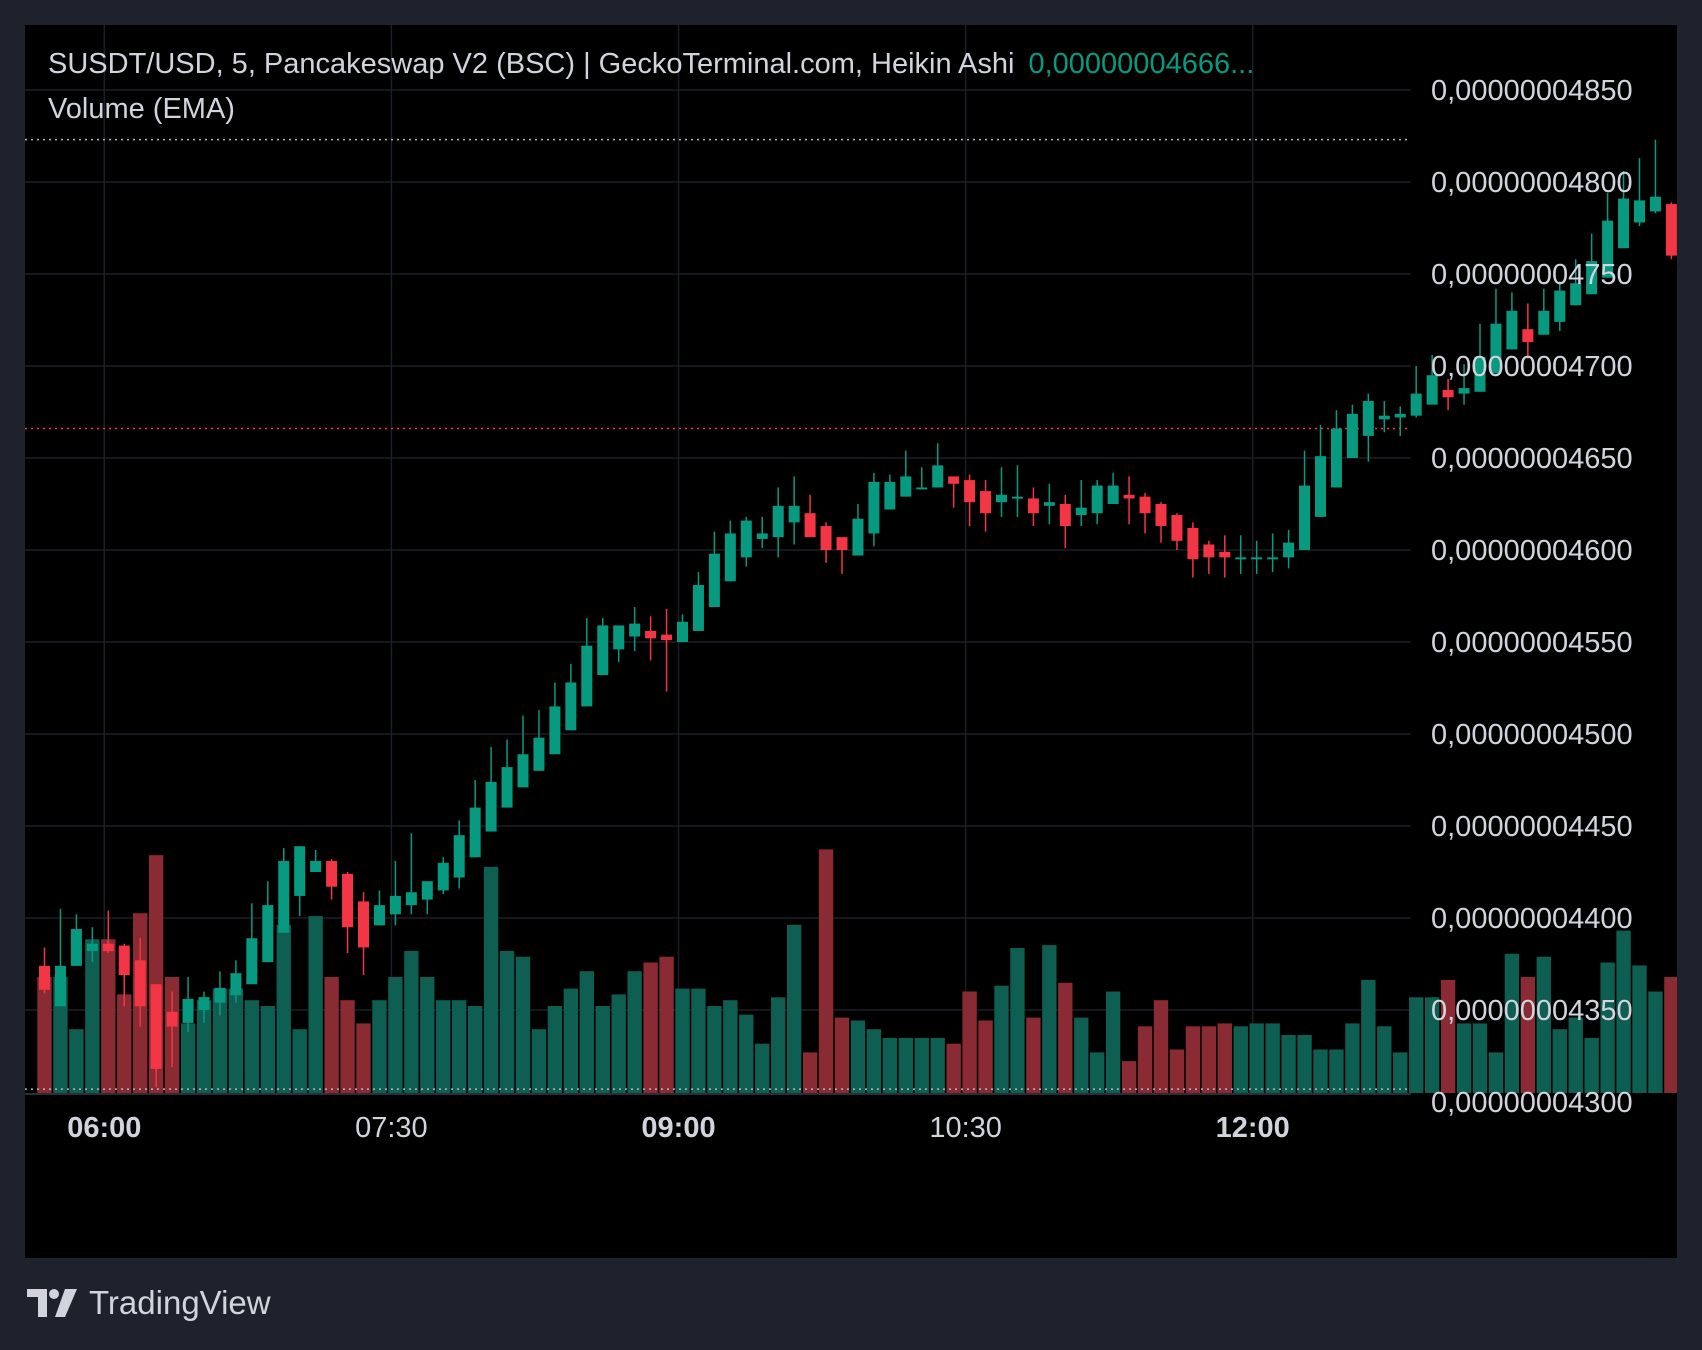 Image resolution: width=1702 pixels, height=1350 pixels. I want to click on price-tick-label: 0,00000004600, so click(1532, 551).